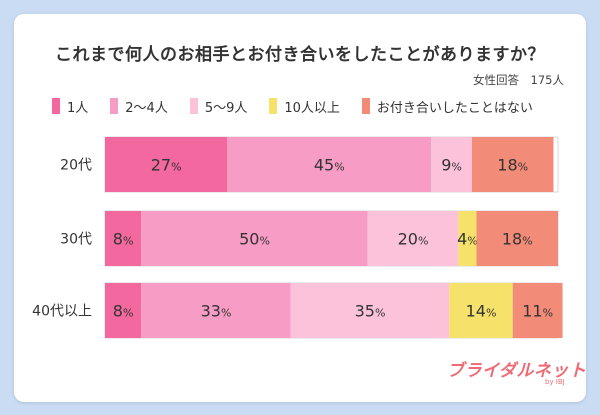  Describe the element at coordinates (454, 108) in the screenshot. I see `legend-label-5: お付き合いしたことはない` at that location.